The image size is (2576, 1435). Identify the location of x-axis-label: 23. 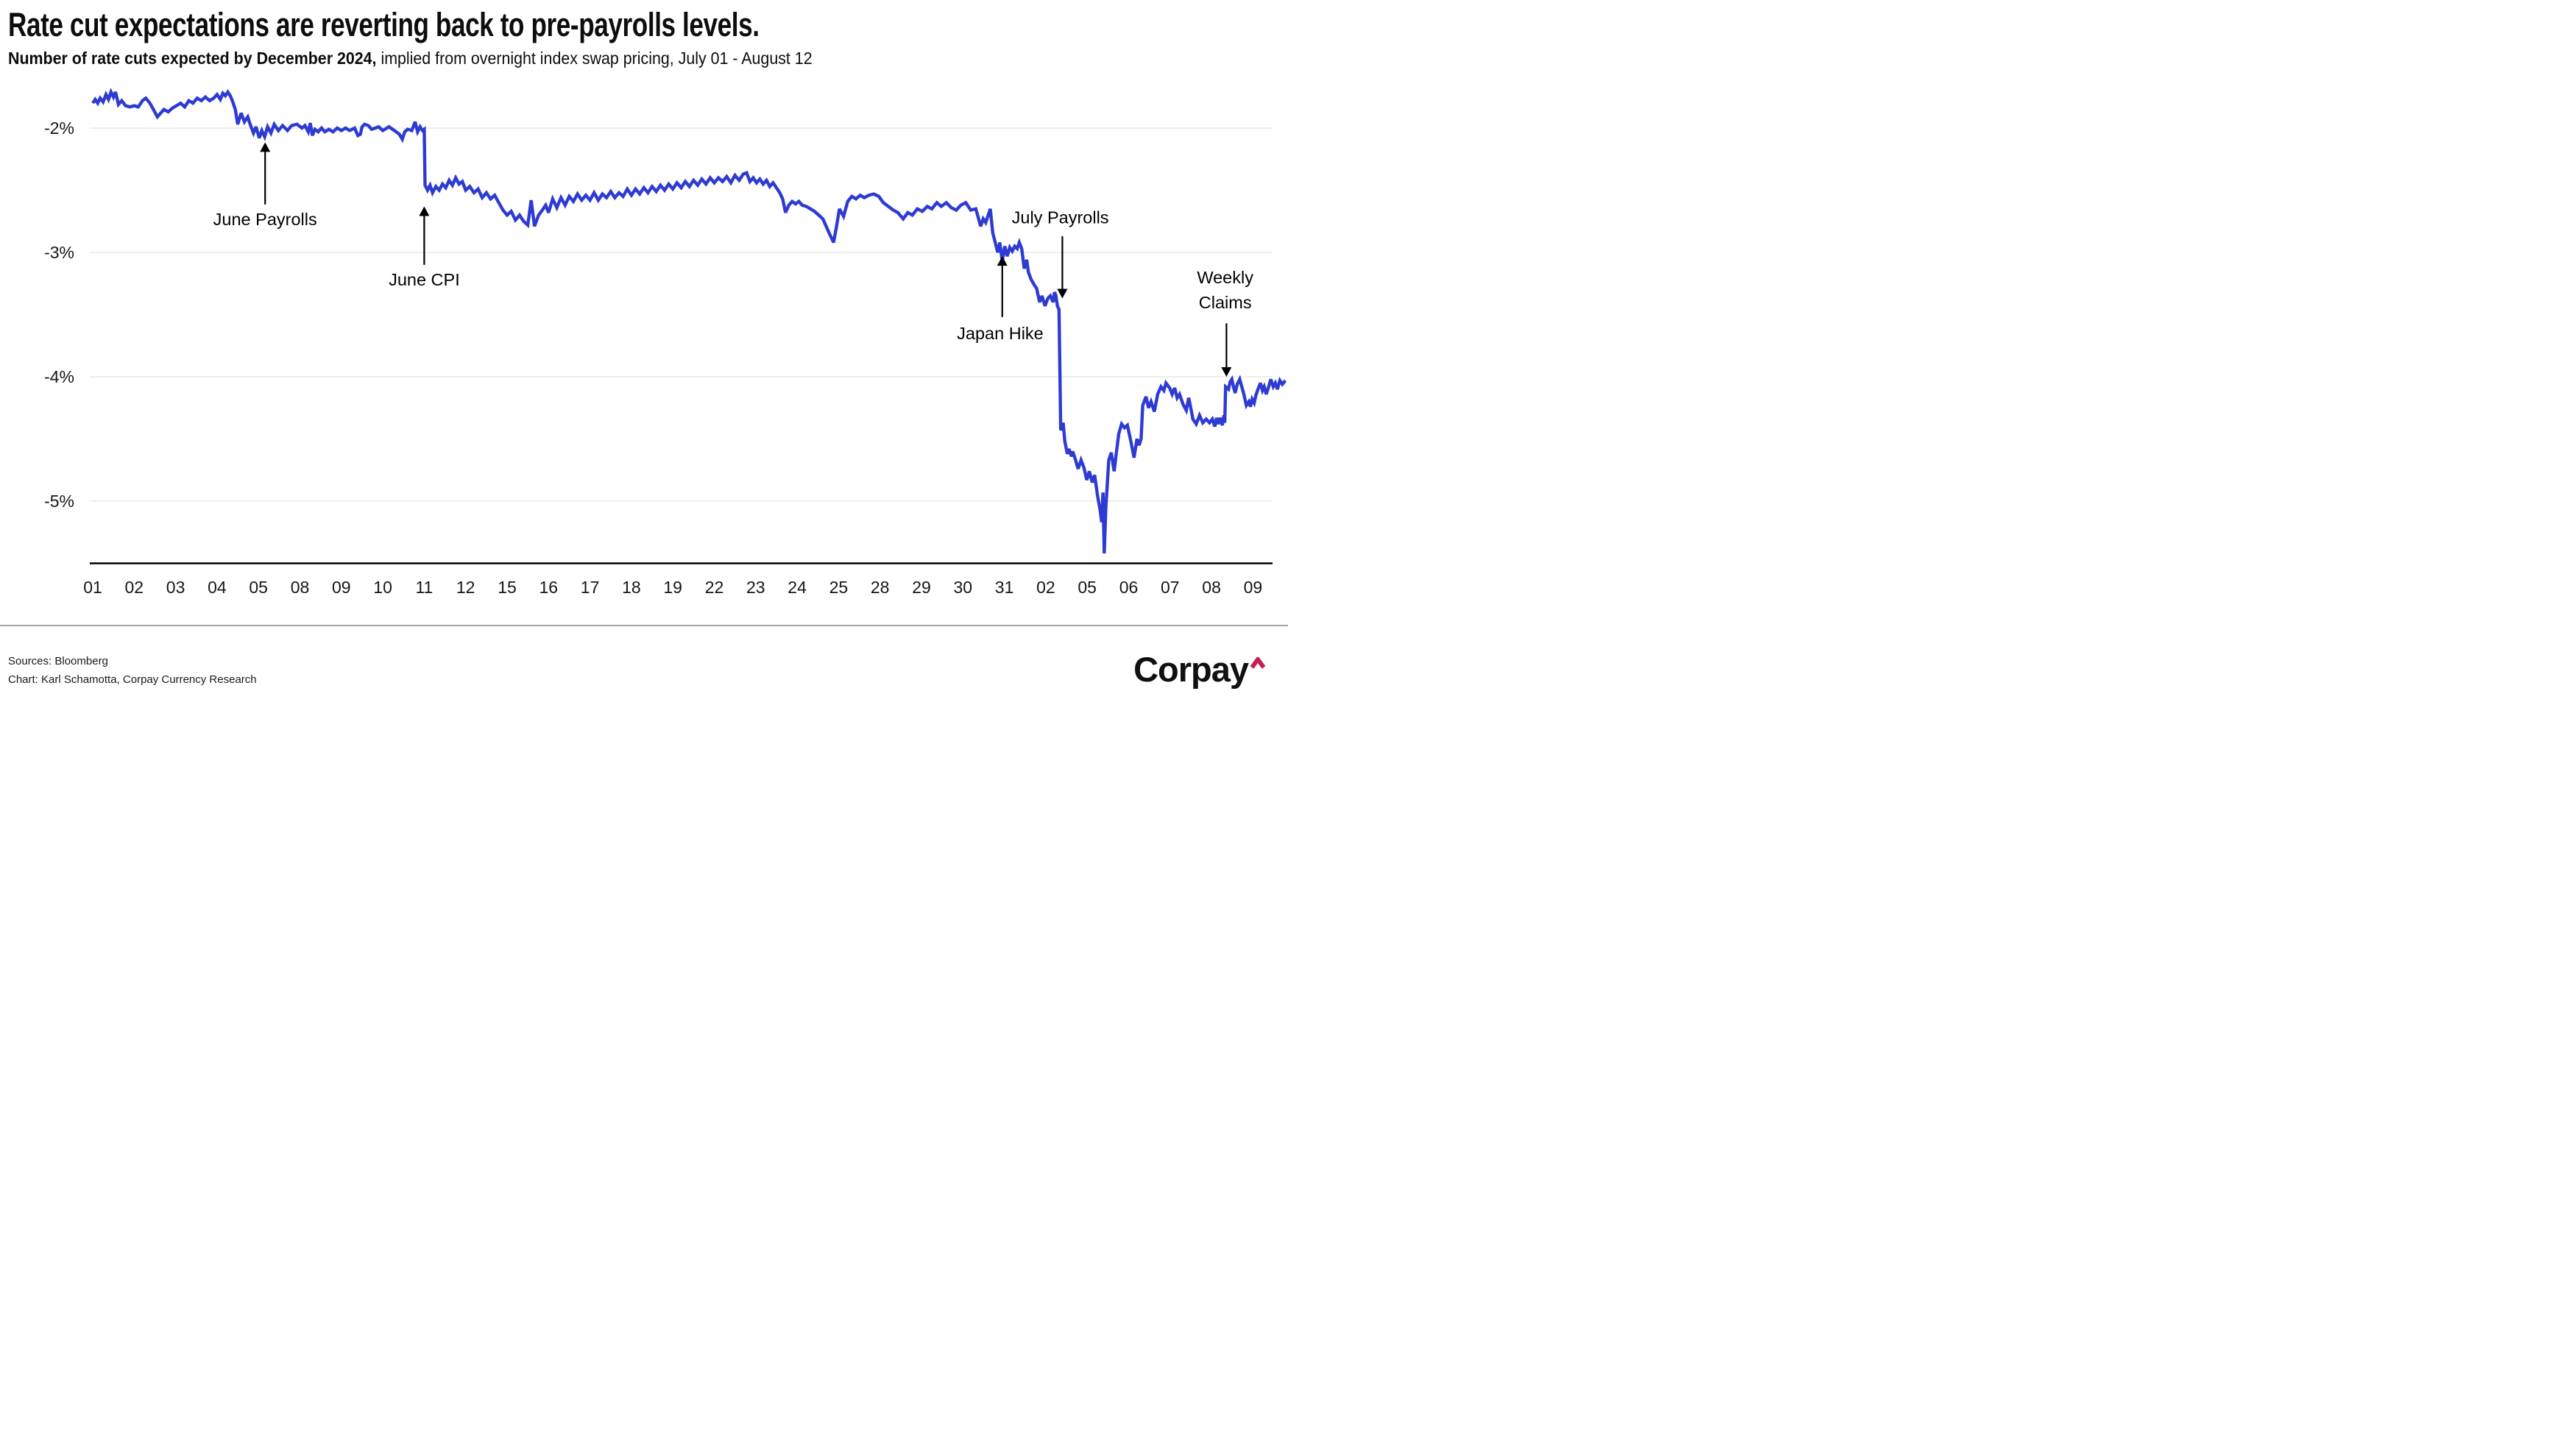
(755, 587).